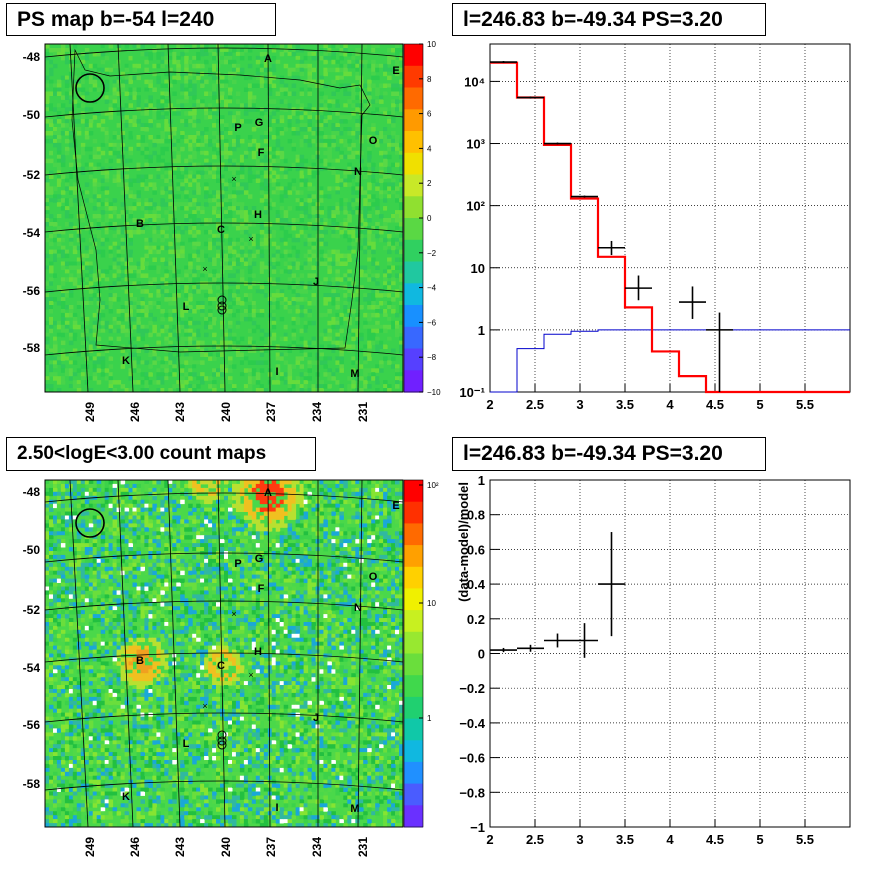  What do you see at coordinates (472, 392) in the screenshot?
I see `y-tick-label: 10⁻¹` at bounding box center [472, 392].